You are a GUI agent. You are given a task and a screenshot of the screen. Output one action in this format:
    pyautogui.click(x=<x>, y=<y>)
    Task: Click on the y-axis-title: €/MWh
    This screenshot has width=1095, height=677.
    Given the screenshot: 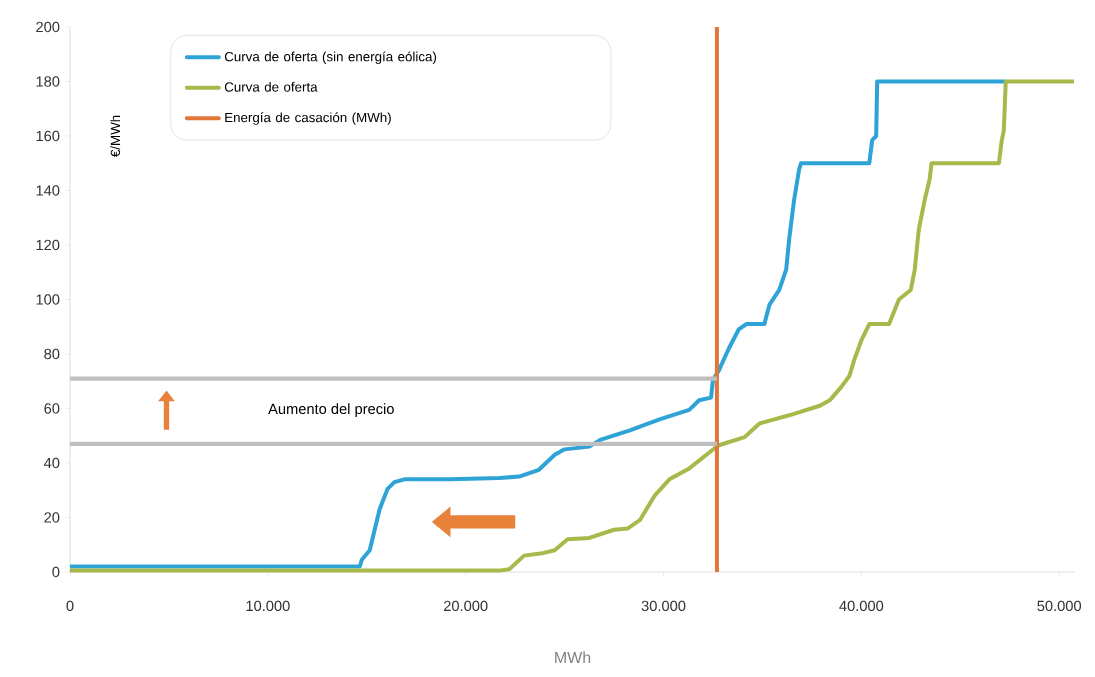 What is the action you would take?
    pyautogui.click(x=115, y=136)
    